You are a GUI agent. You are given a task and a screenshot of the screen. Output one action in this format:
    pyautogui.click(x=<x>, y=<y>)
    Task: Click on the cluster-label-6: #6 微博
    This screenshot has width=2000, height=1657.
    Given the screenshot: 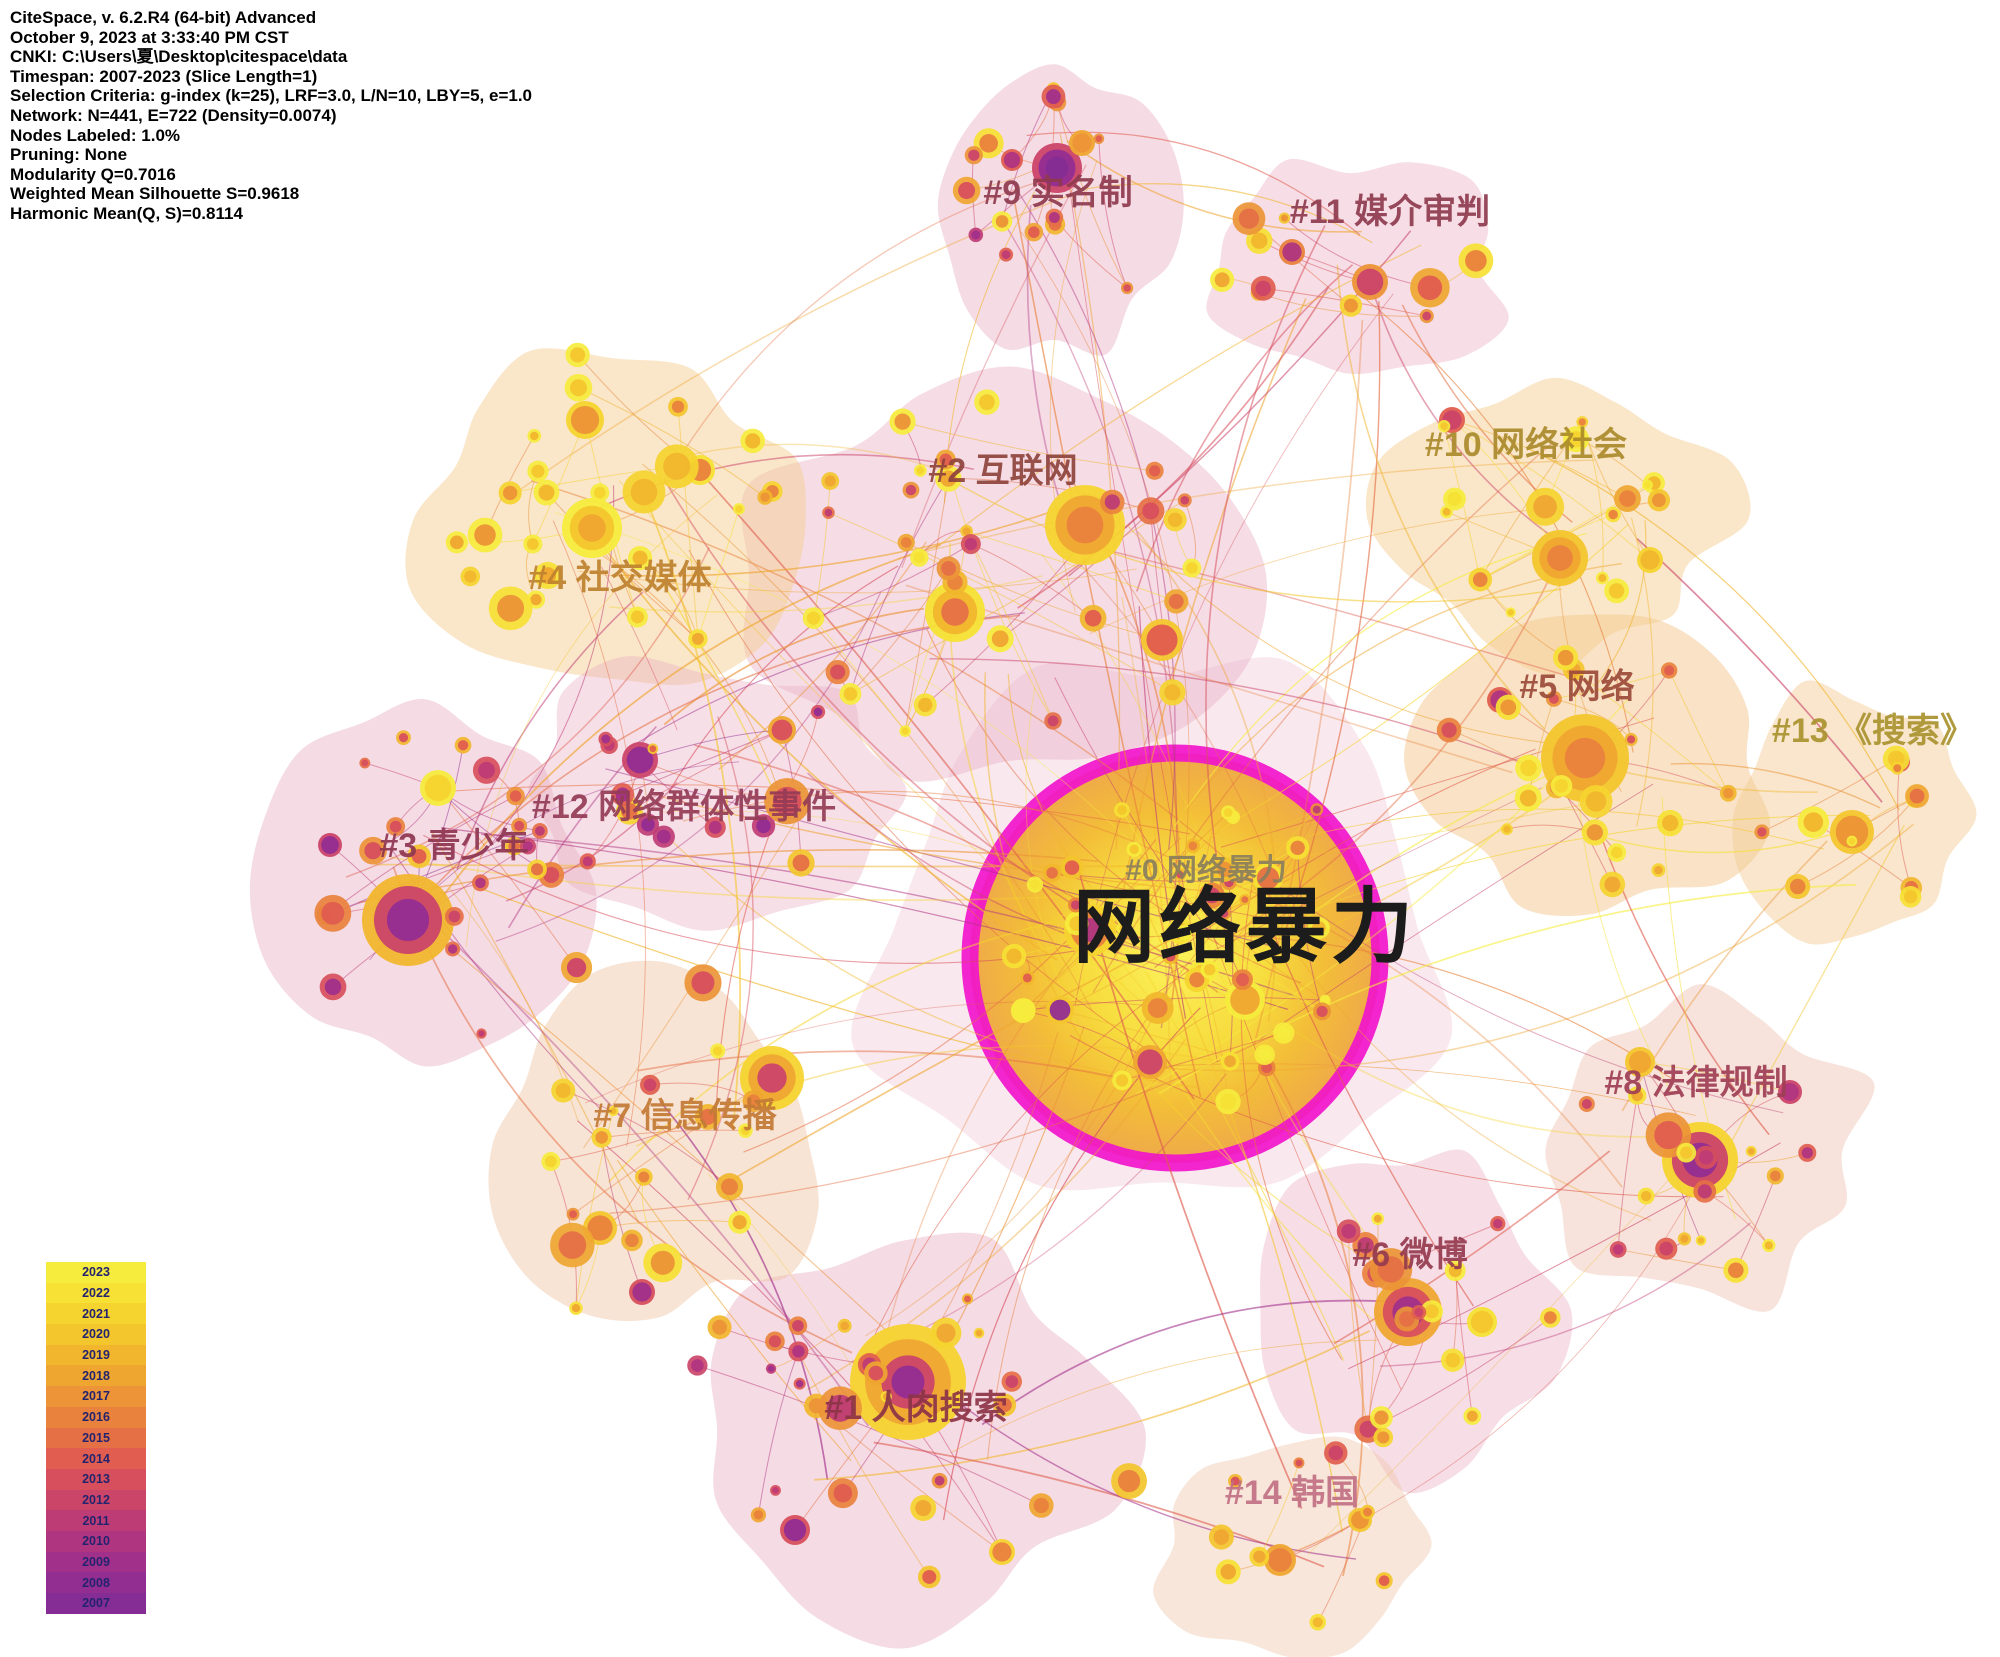 What is the action you would take?
    pyautogui.click(x=1409, y=1255)
    